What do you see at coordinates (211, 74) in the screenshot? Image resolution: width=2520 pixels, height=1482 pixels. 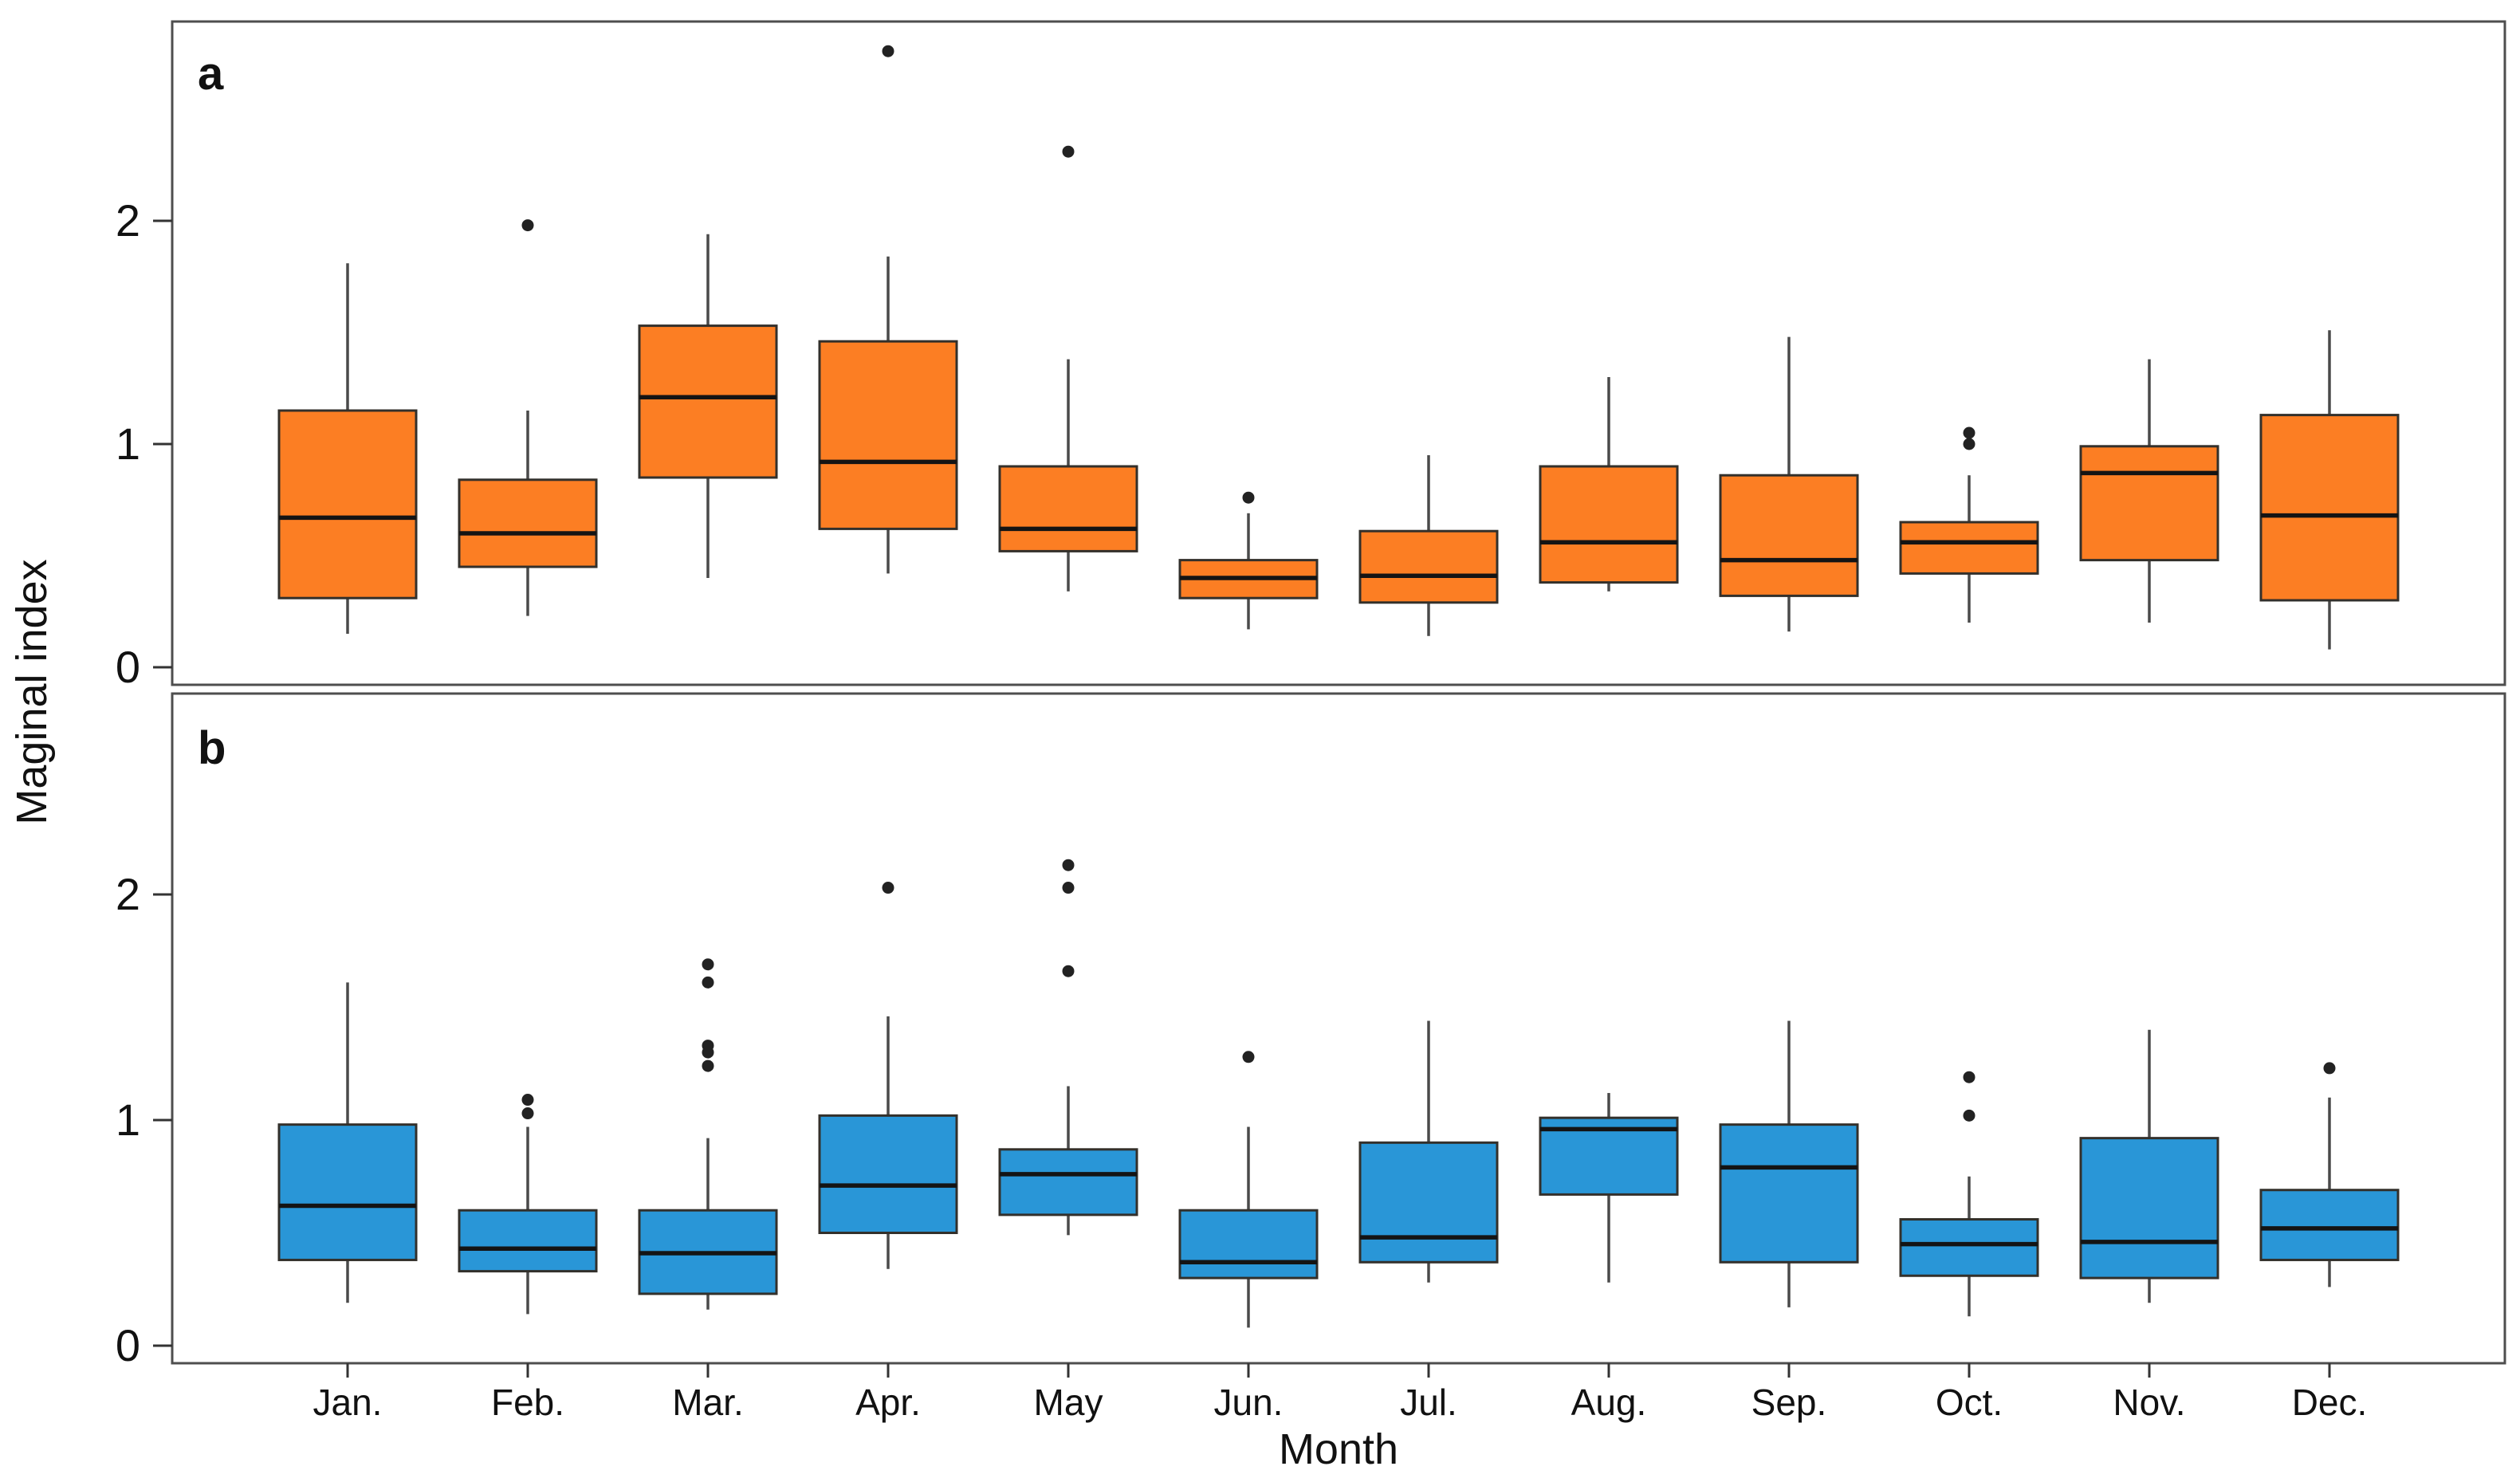 I see `panel-letter-a: a` at bounding box center [211, 74].